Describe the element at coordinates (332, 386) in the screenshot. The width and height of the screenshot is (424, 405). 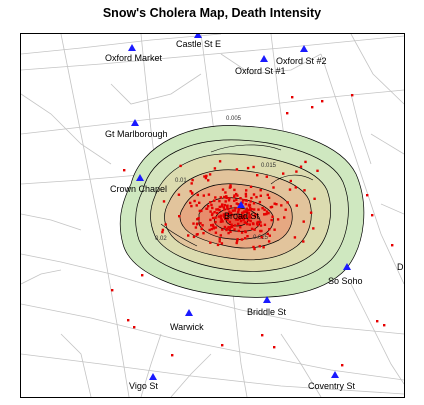
I see `pump-label: Coventry St` at that location.